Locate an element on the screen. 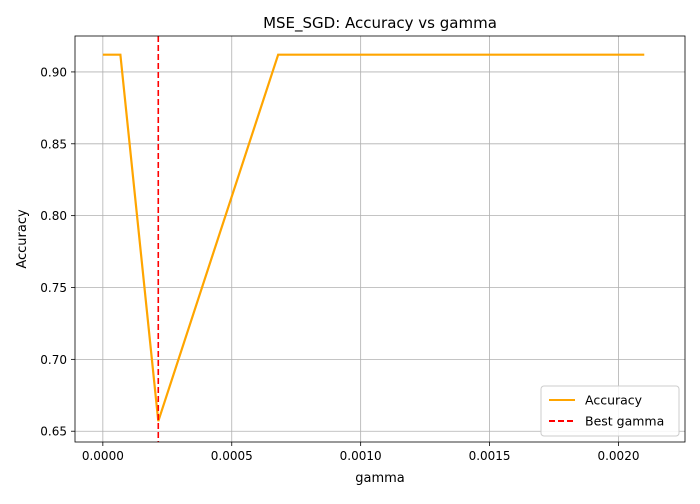 The image size is (700, 504). y-tick-label: 0.70 is located at coordinates (53, 360).